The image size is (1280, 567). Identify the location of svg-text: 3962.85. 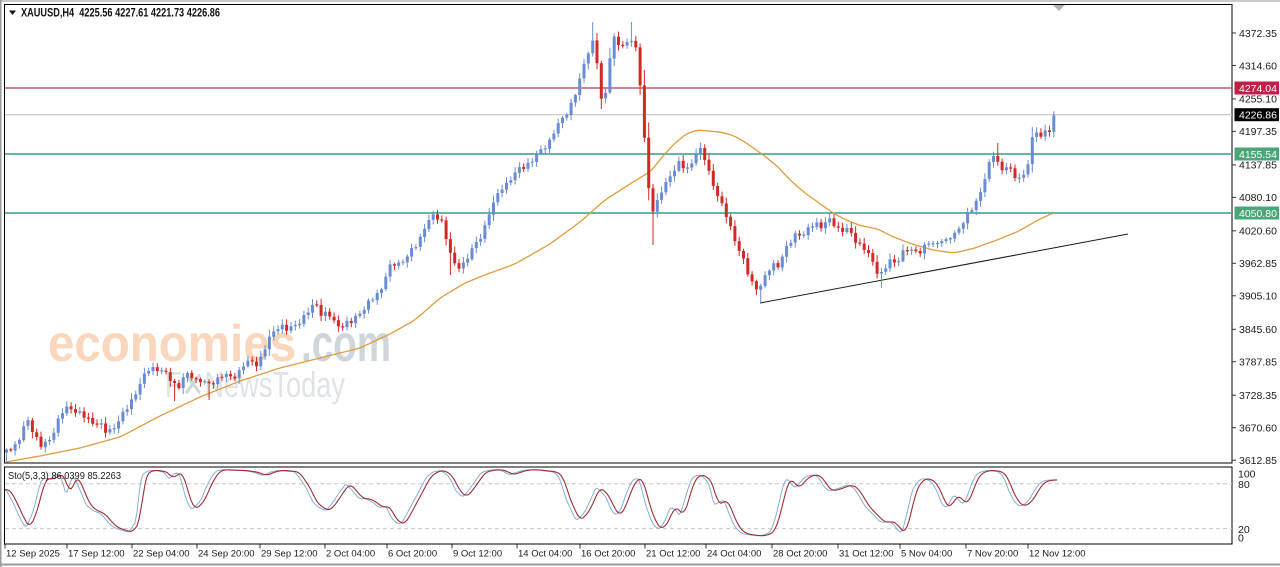
(1258, 264).